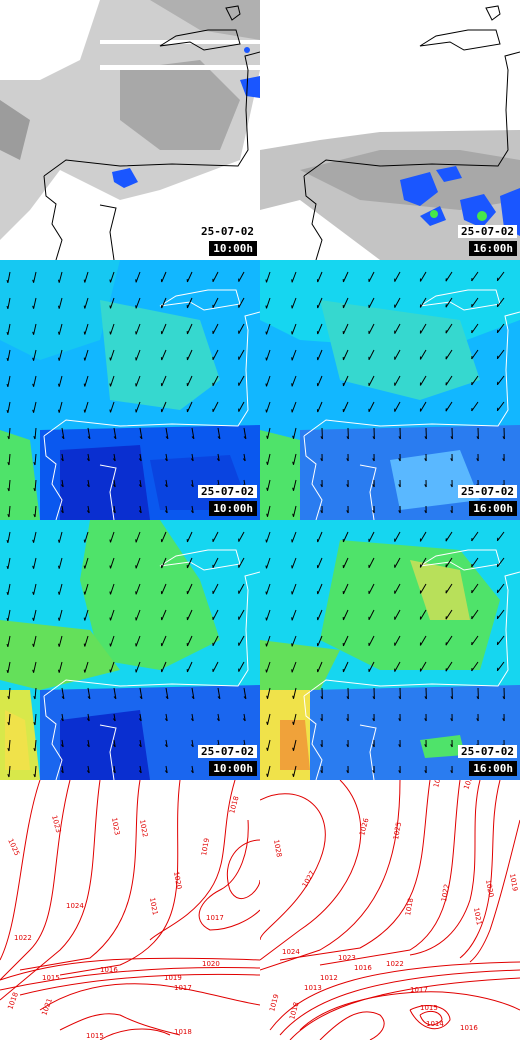 The width and height of the screenshot is (520, 1040). Describe the element at coordinates (493, 768) in the screenshot. I see `time-stamp: 16:00h` at that location.